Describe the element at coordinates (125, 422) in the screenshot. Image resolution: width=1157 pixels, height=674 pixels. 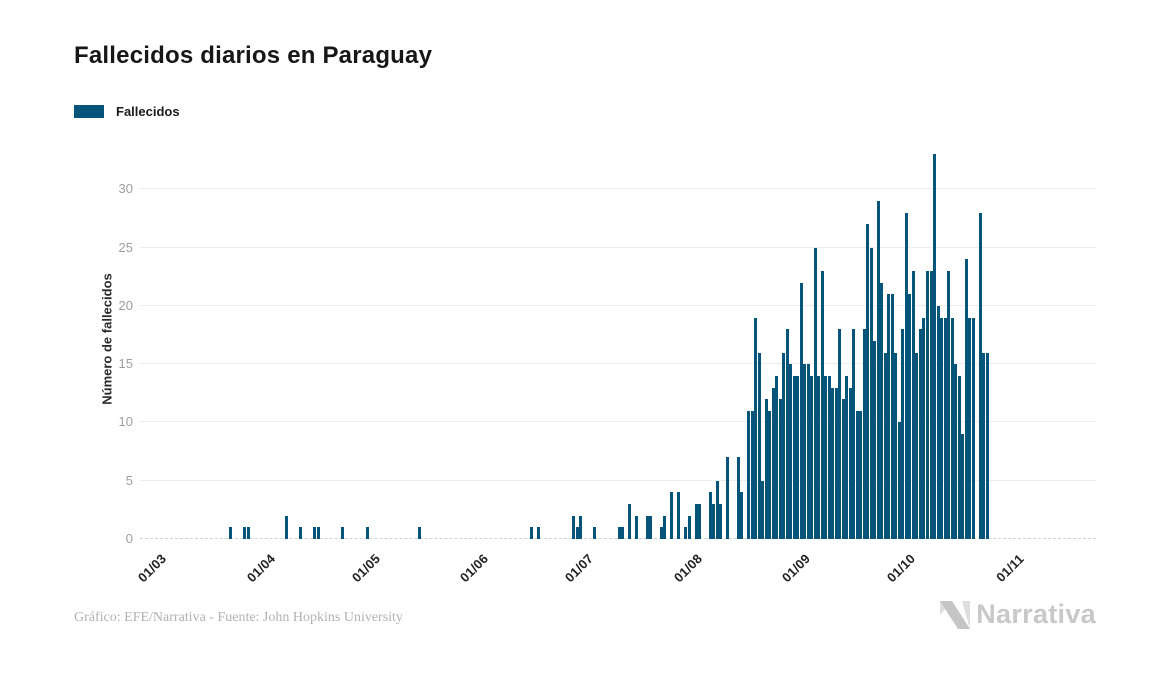
I see `y-tick-label: 10` at that location.